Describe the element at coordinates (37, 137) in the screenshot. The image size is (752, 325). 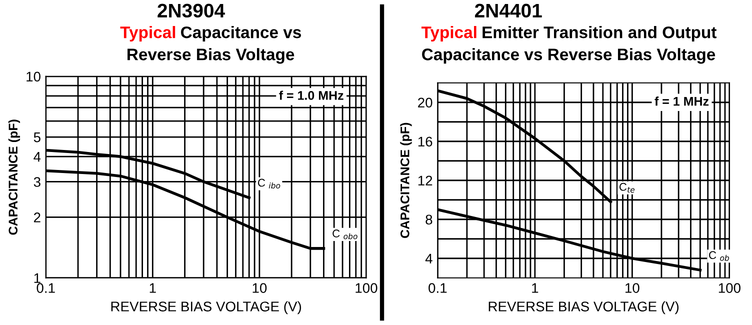
I see `y-tick-label: 5` at that location.